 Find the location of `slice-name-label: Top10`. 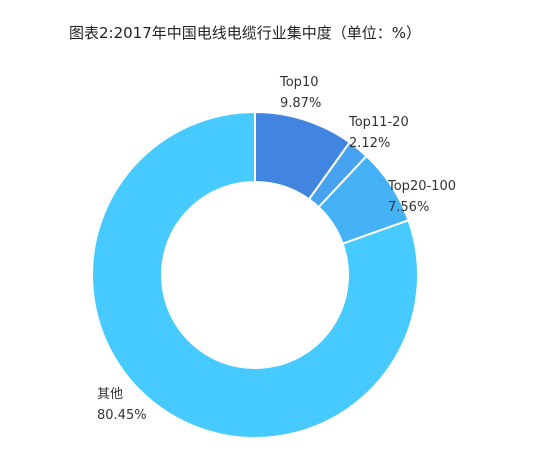

slice-name-label: Top10 is located at coordinates (298, 82).